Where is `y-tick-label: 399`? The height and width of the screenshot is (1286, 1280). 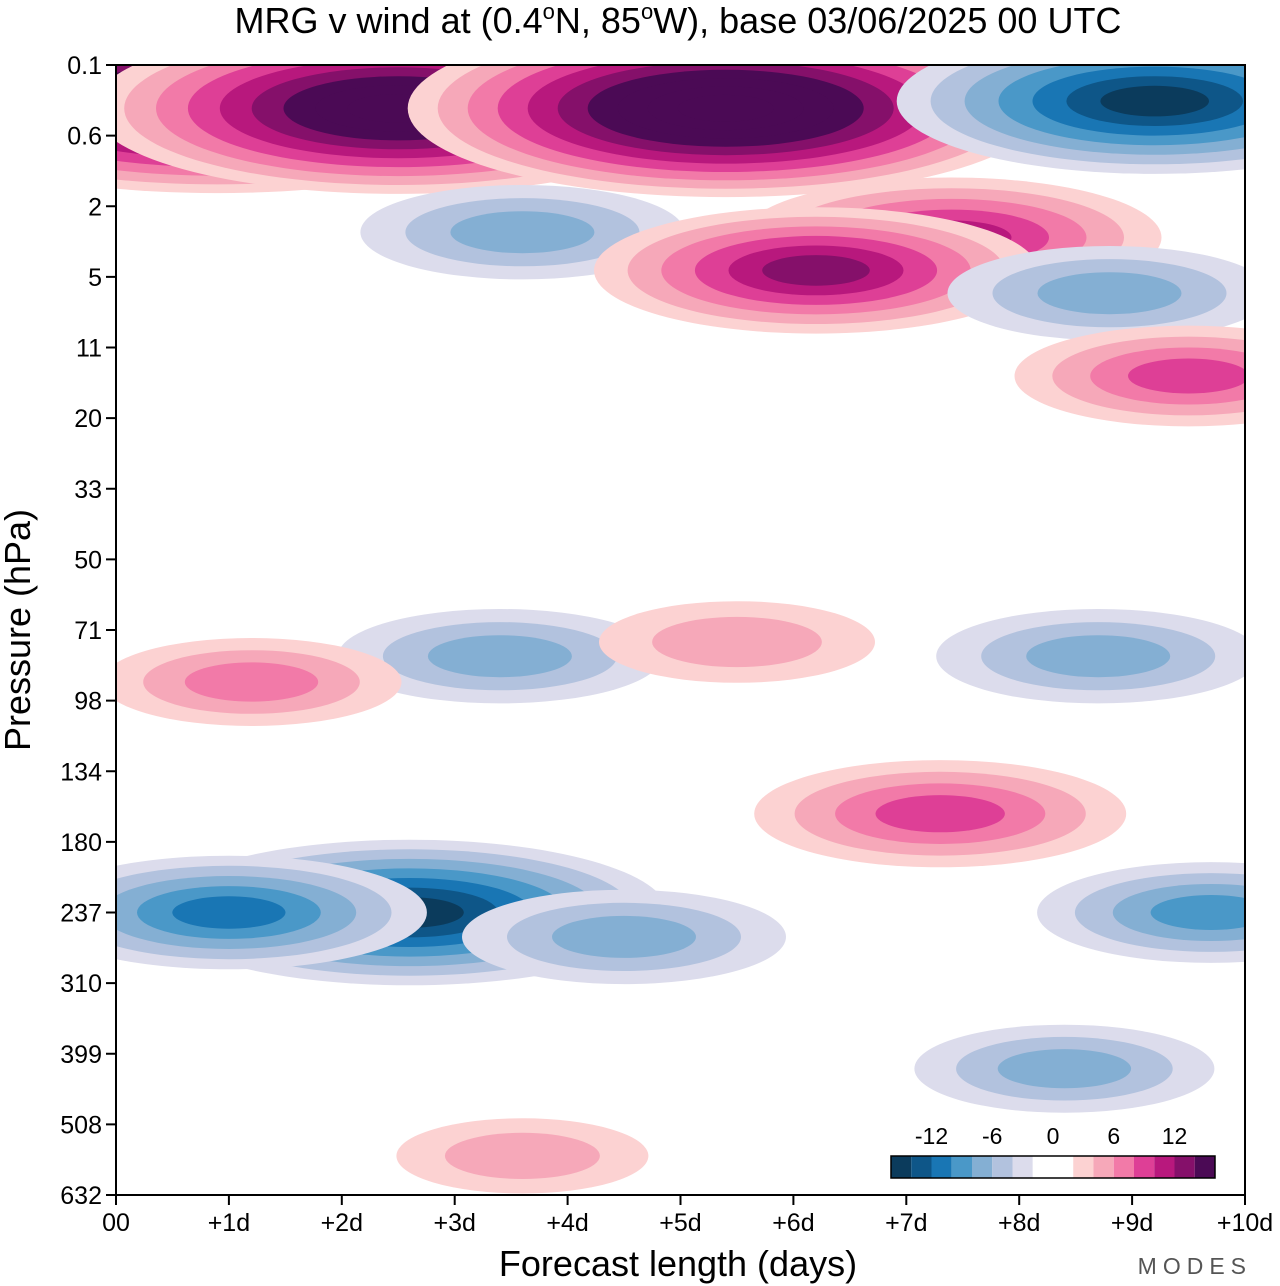 y-tick-label: 399 is located at coordinates (81, 1055).